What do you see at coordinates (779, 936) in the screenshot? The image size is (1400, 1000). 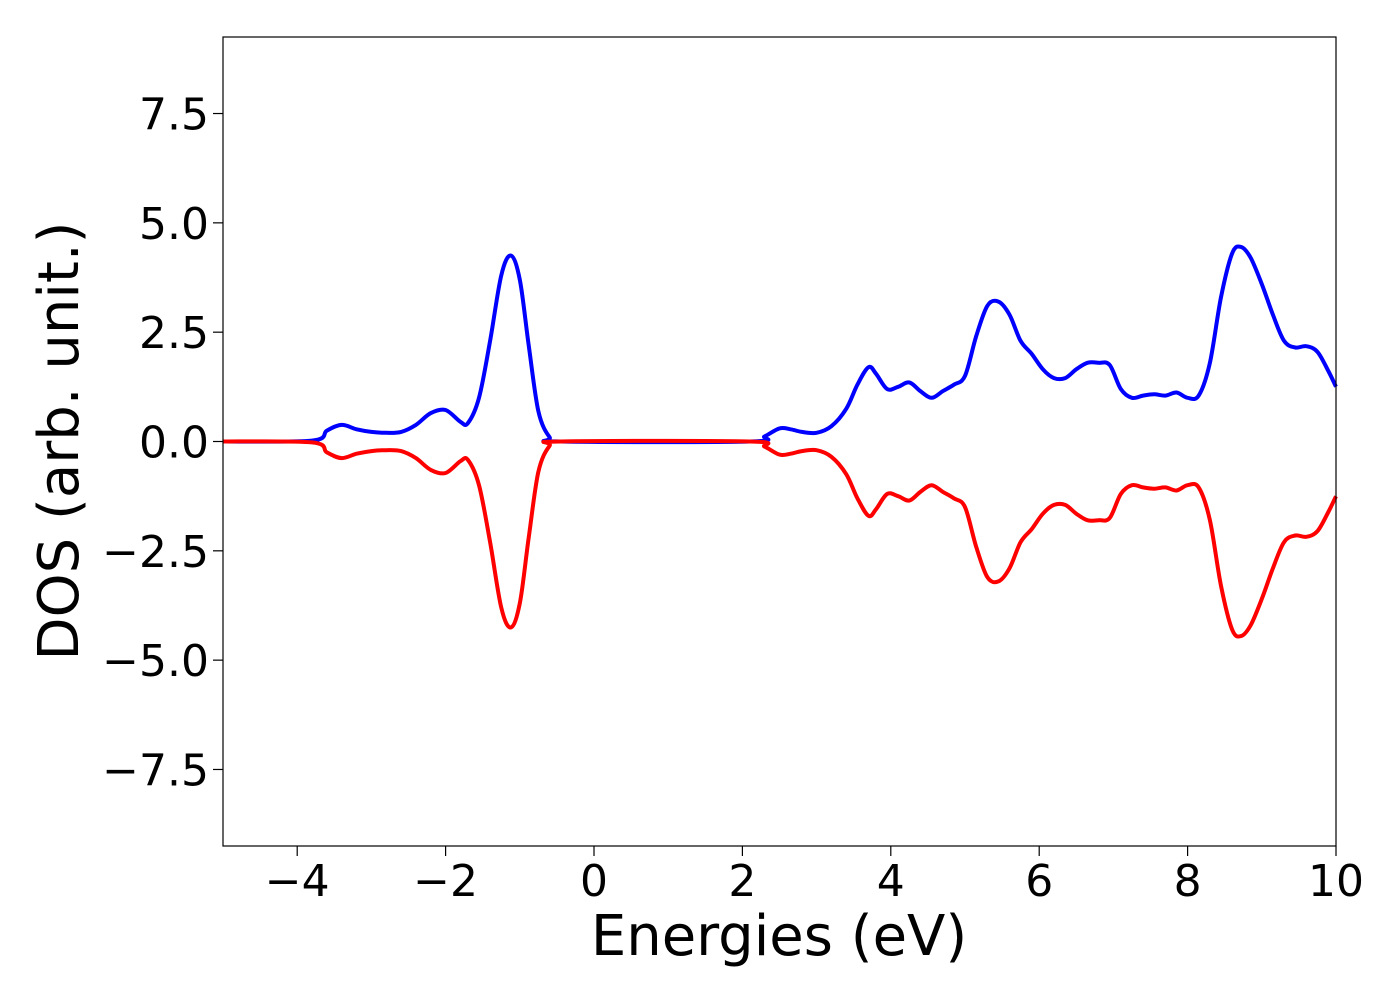 I see `x-axis-label: Energies (eV)` at bounding box center [779, 936].